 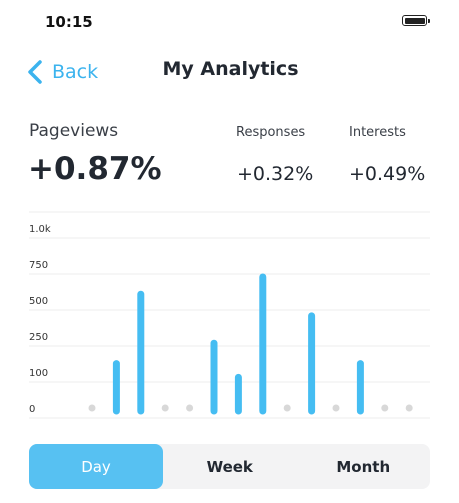 I want to click on responses-value: +0.32%, so click(x=275, y=174).